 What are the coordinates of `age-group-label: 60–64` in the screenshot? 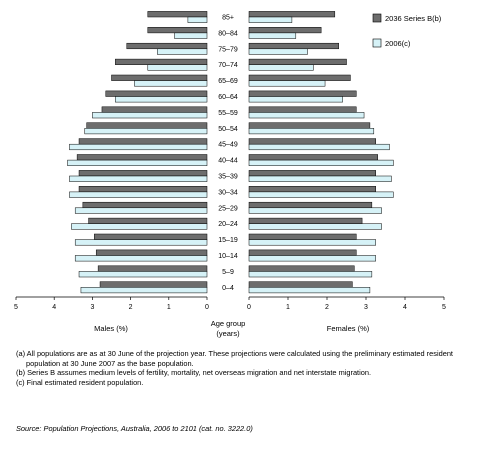 It's located at (228, 97).